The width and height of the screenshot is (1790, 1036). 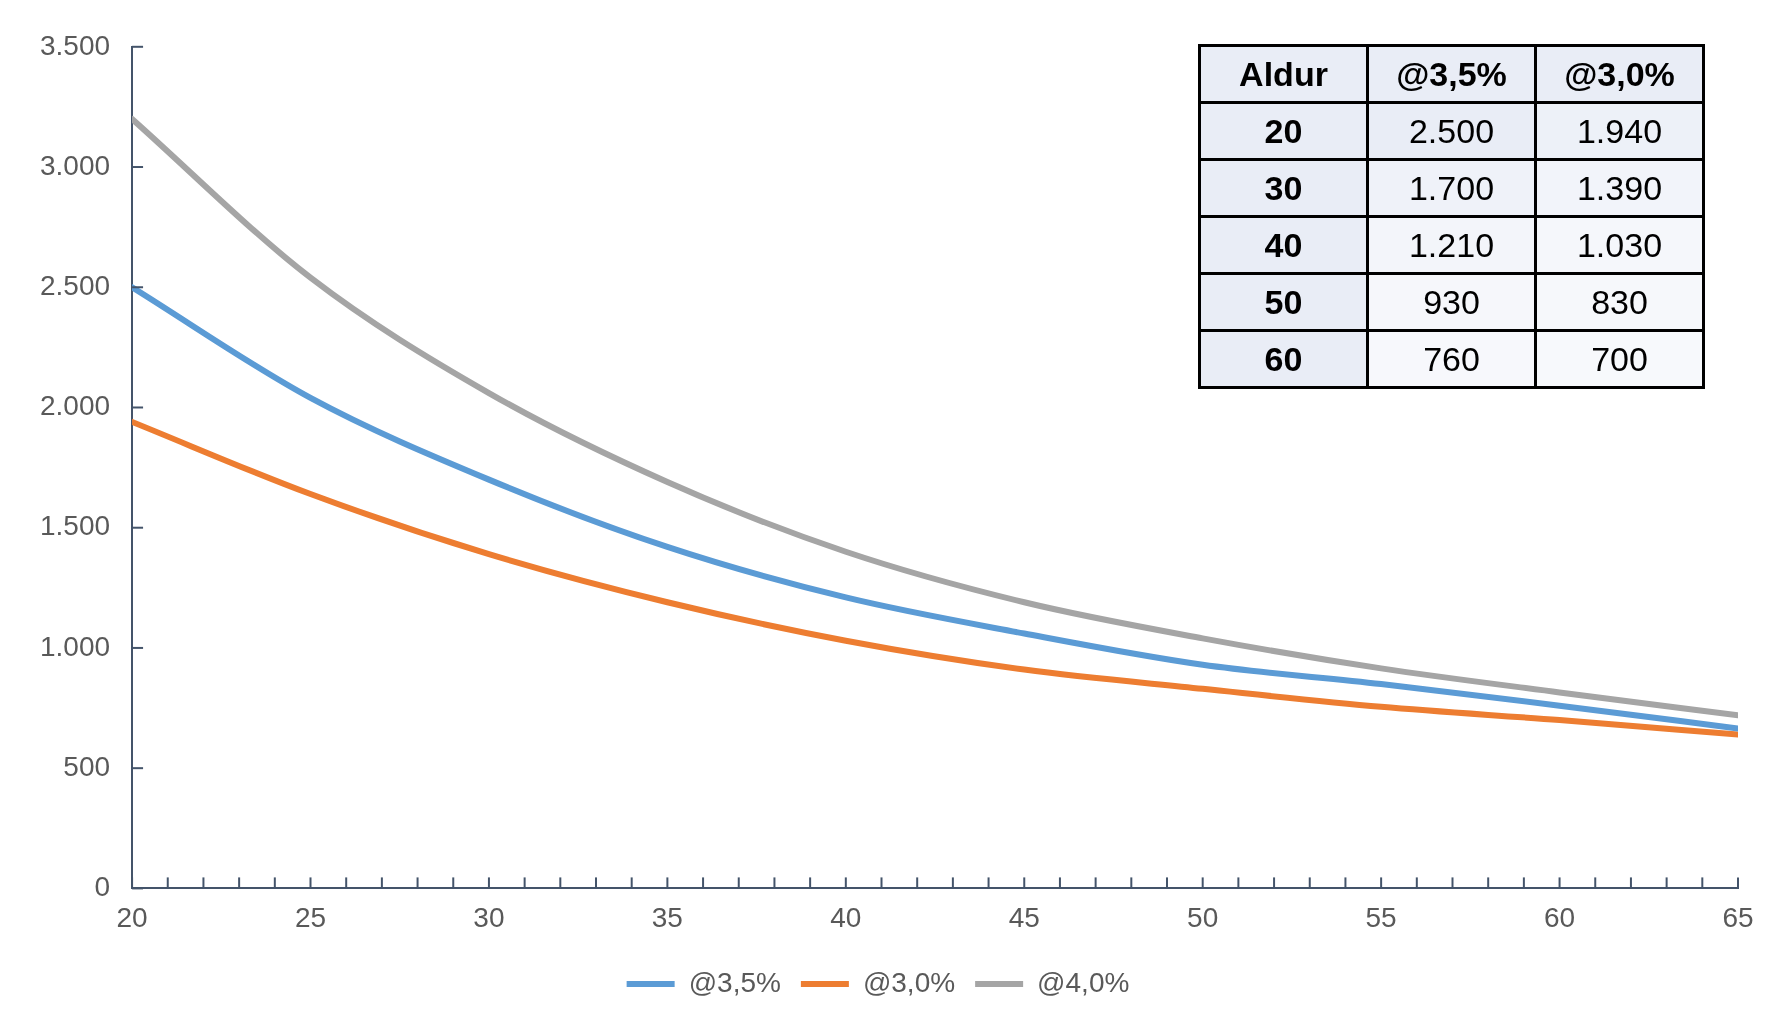 What do you see at coordinates (1451, 359) in the screenshot?
I see `data-label: 760` at bounding box center [1451, 359].